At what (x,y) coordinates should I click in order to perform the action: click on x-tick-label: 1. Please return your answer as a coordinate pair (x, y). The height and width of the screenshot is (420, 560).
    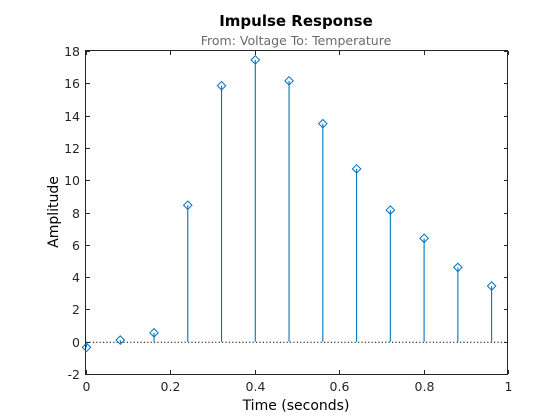
    Looking at the image, I should click on (509, 386).